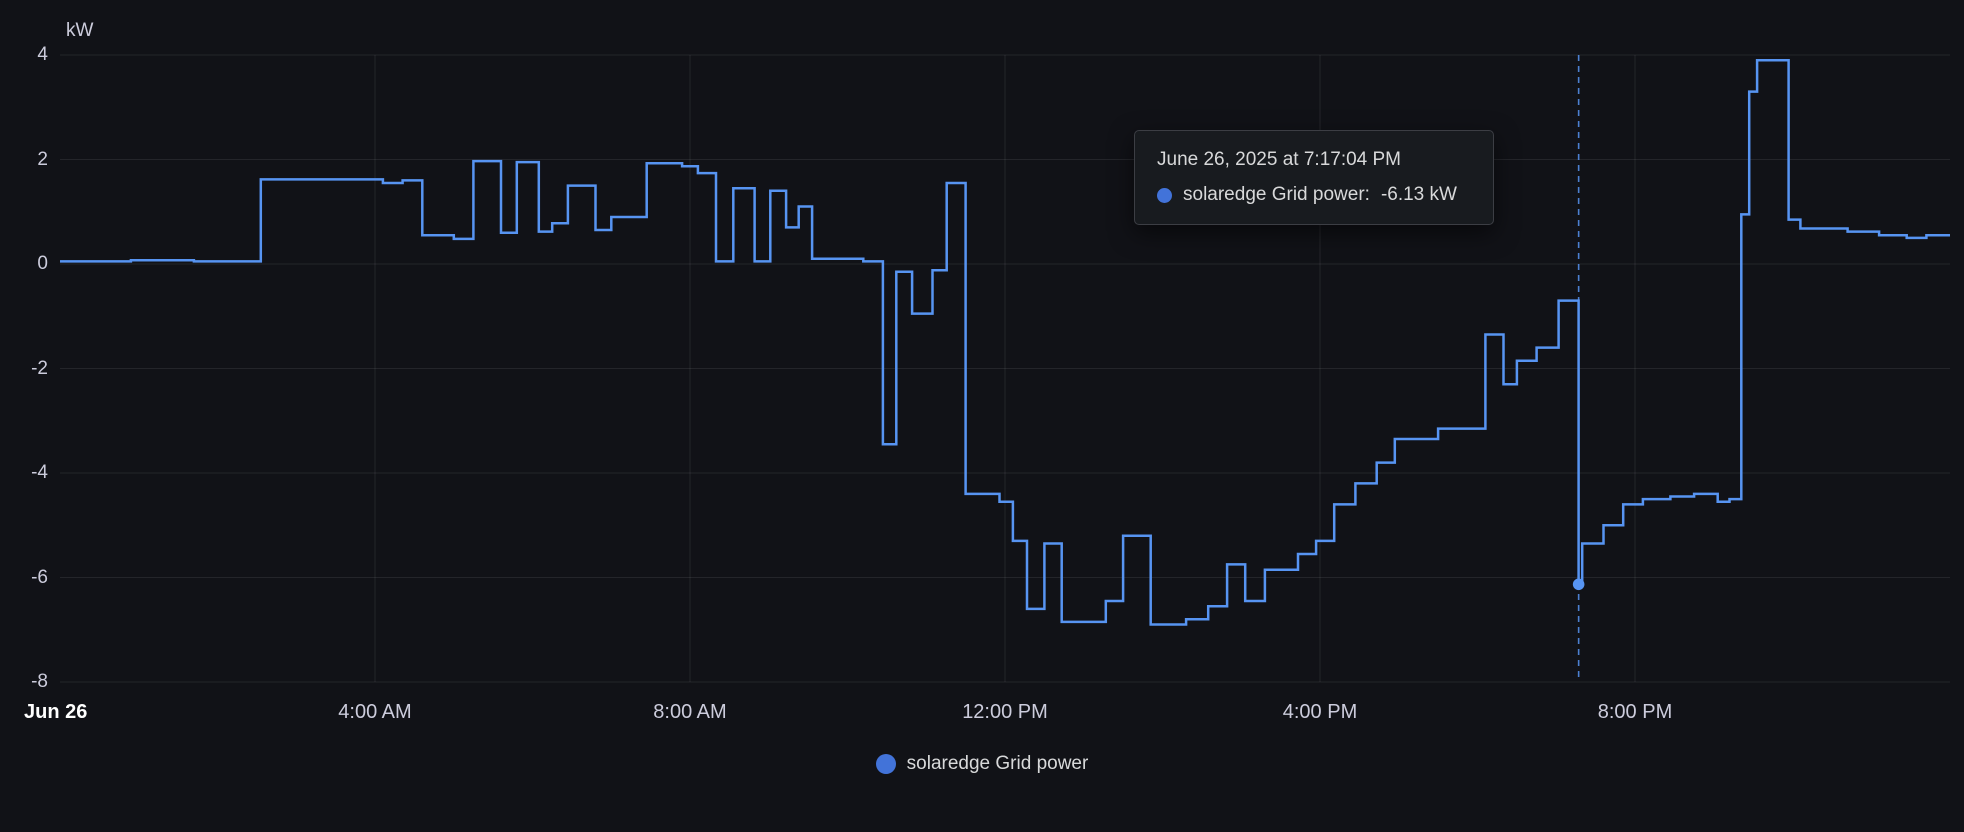 The width and height of the screenshot is (1964, 832). Describe the element at coordinates (1635, 712) in the screenshot. I see `x-tick-label: 8:00 PM` at that location.